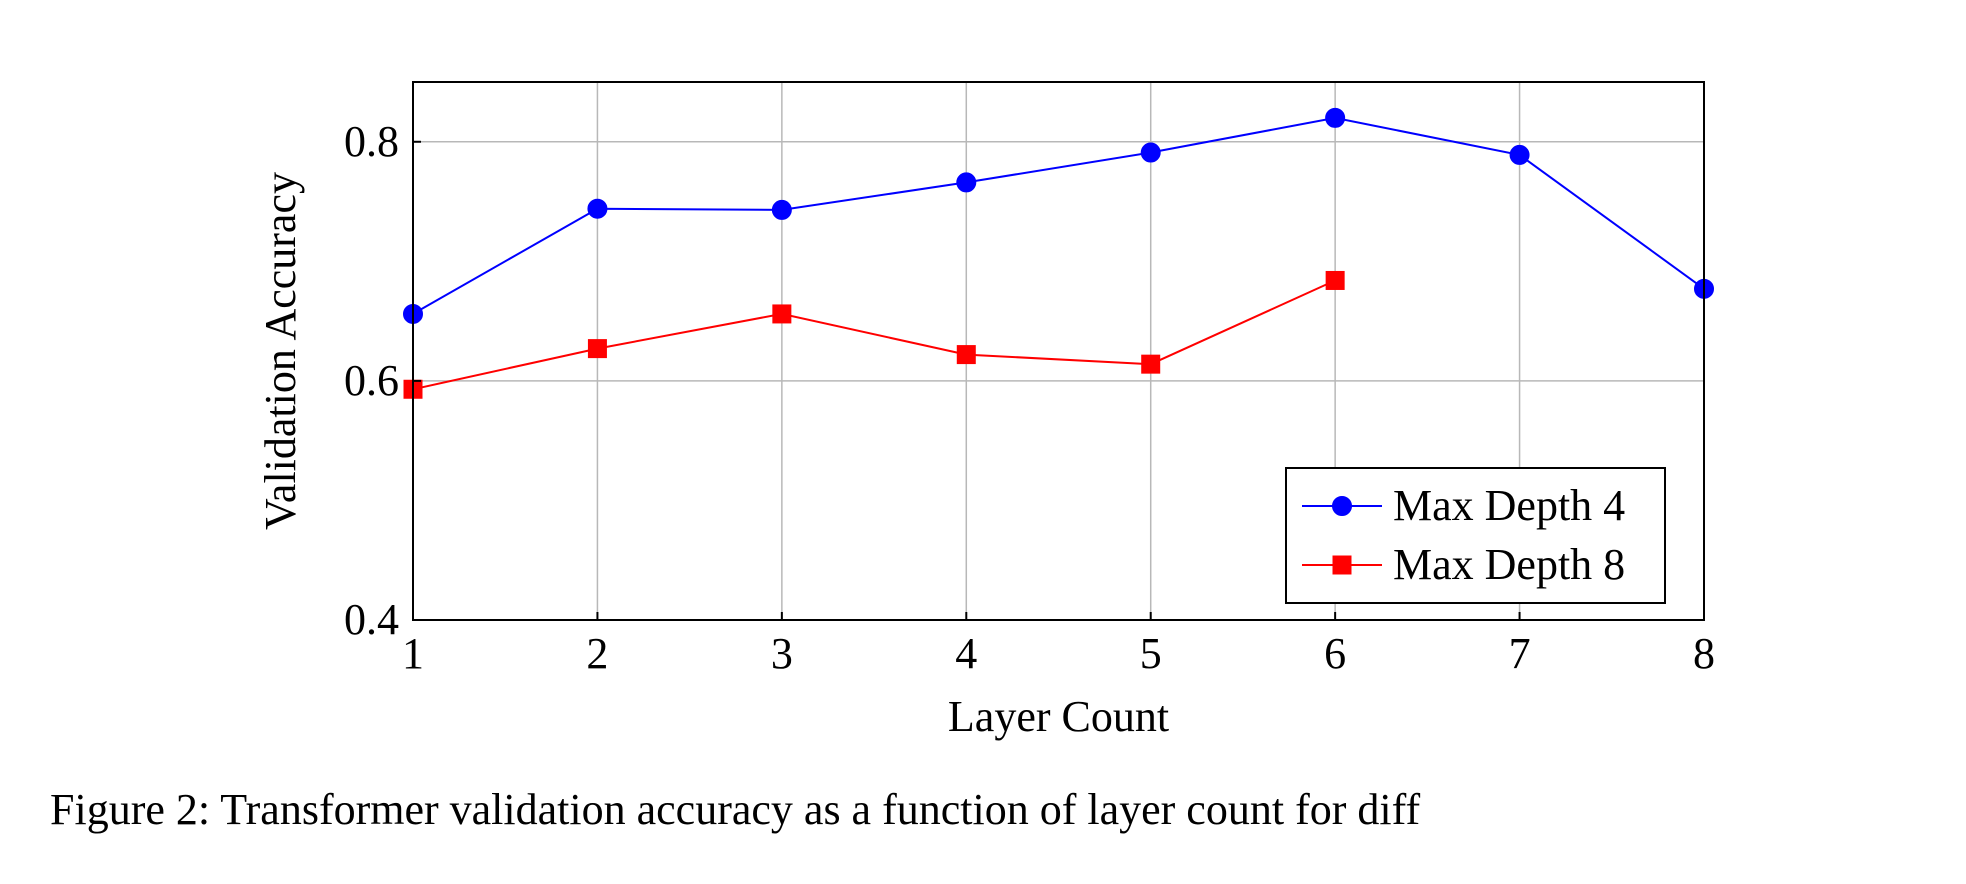 Image resolution: width=1966 pixels, height=884 pixels. Describe the element at coordinates (413, 653) in the screenshot. I see `x-tick-label: 1` at that location.